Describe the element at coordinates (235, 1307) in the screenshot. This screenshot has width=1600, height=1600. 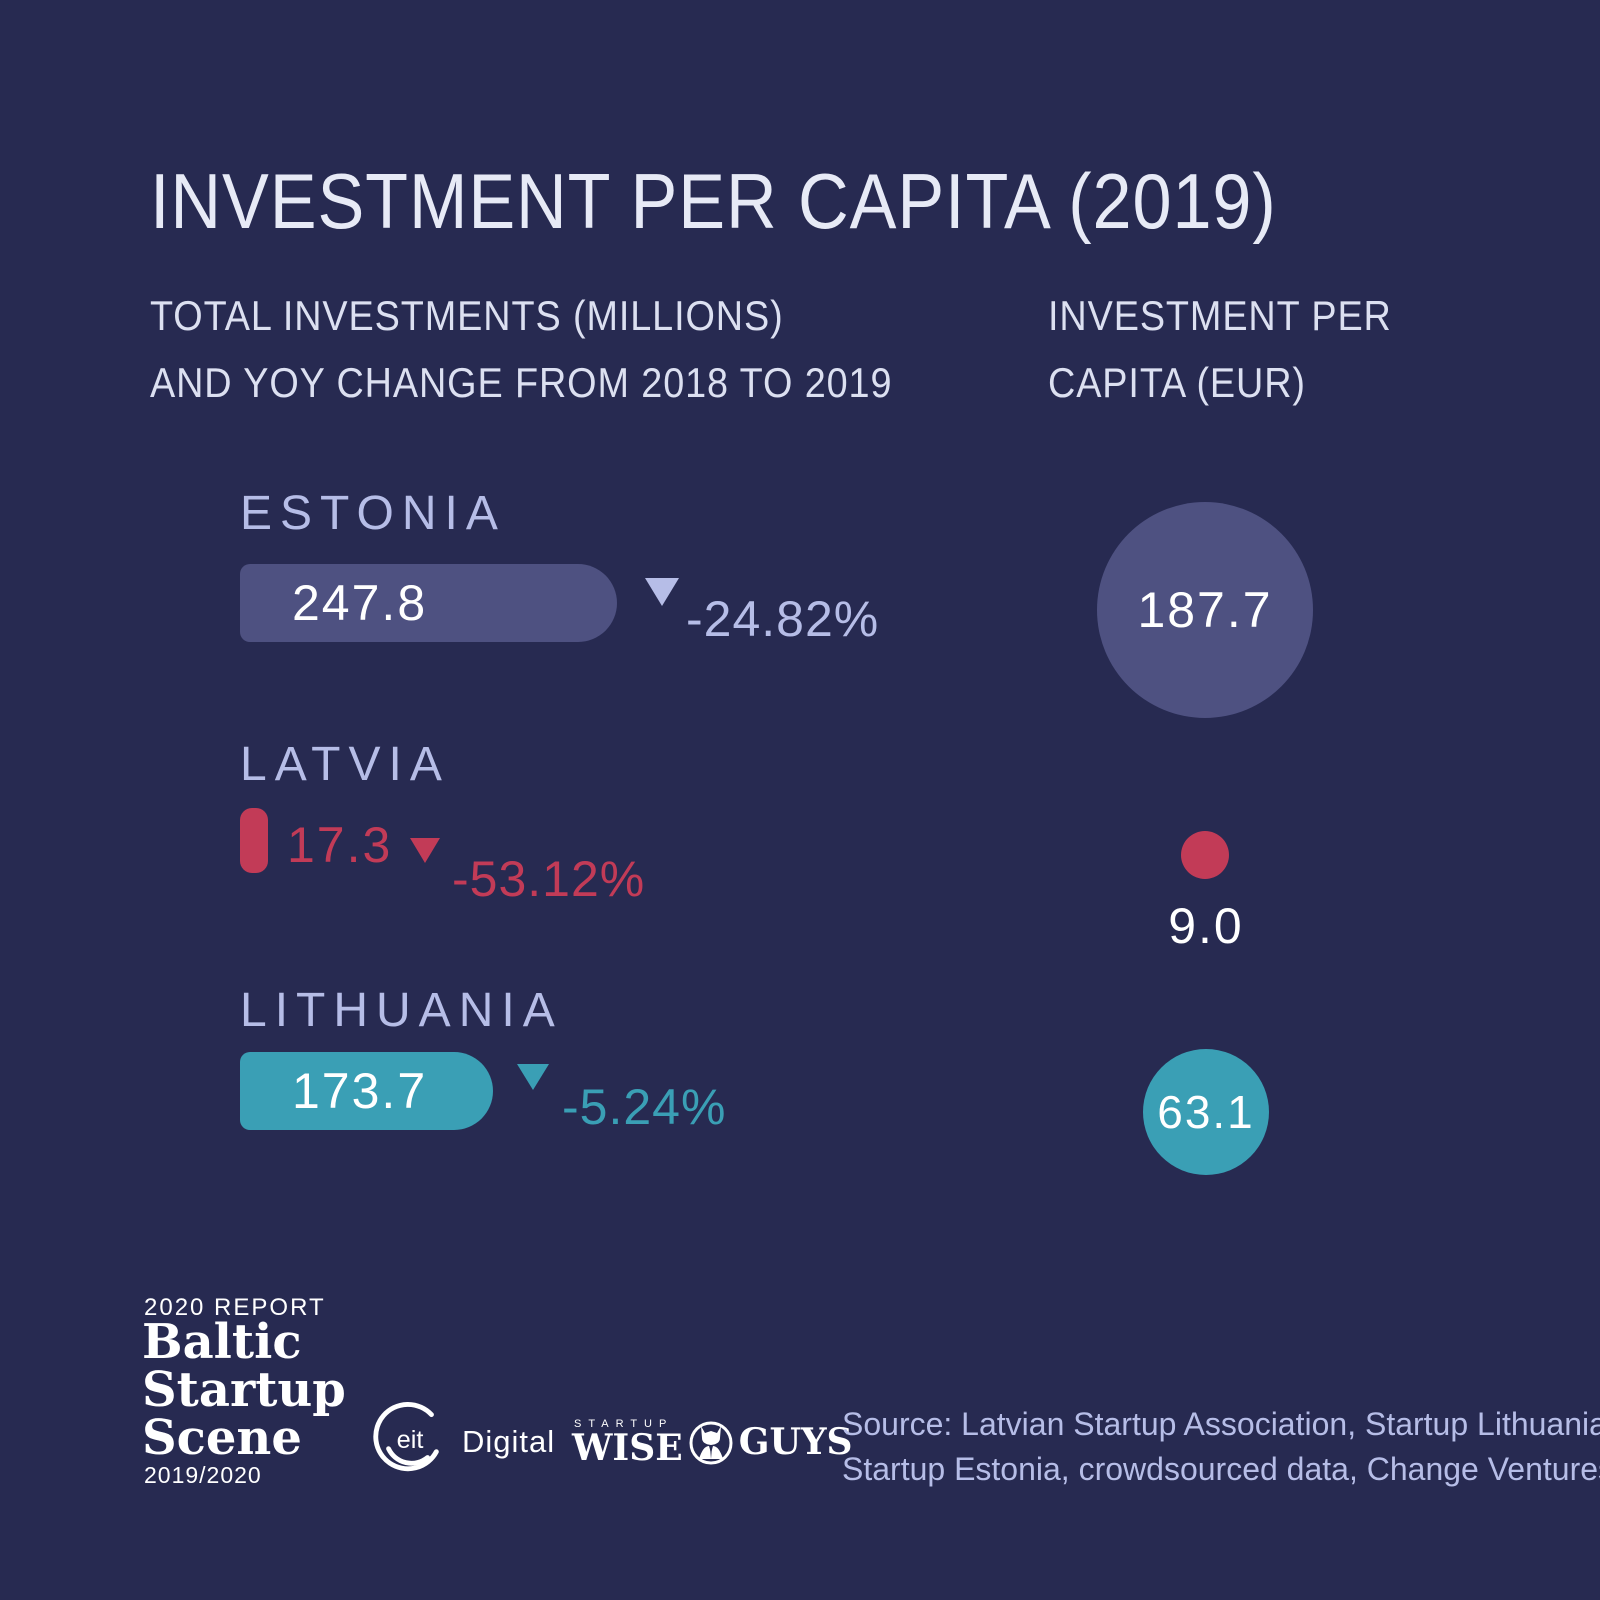
I see `report-label: 2020 REPORT` at that location.